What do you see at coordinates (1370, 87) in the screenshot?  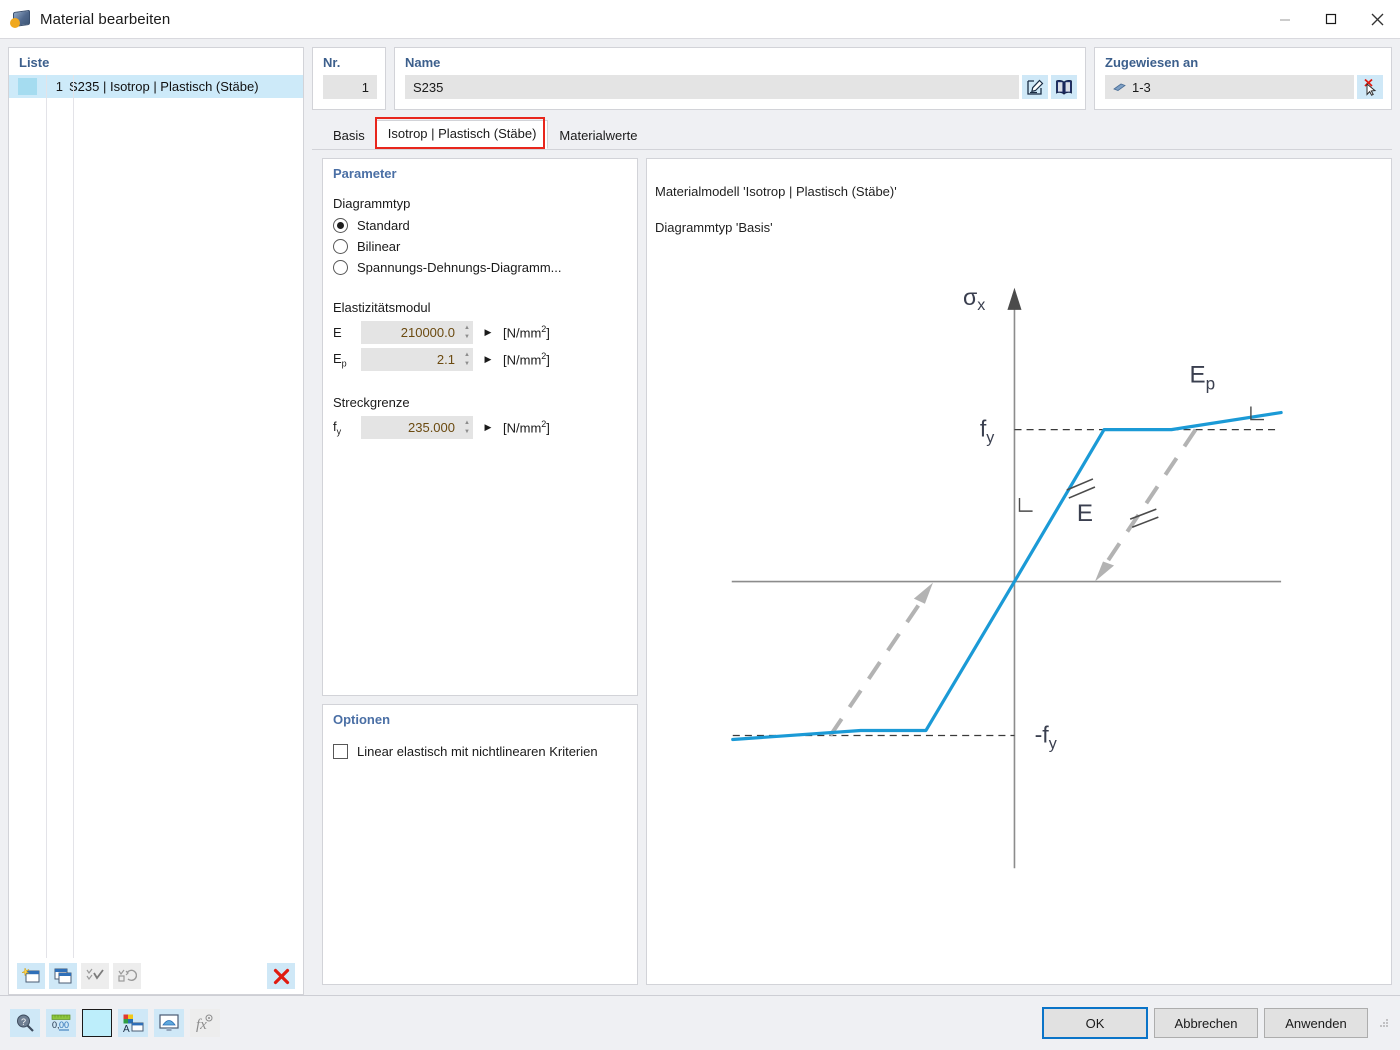 I see `pick-objects-icon` at bounding box center [1370, 87].